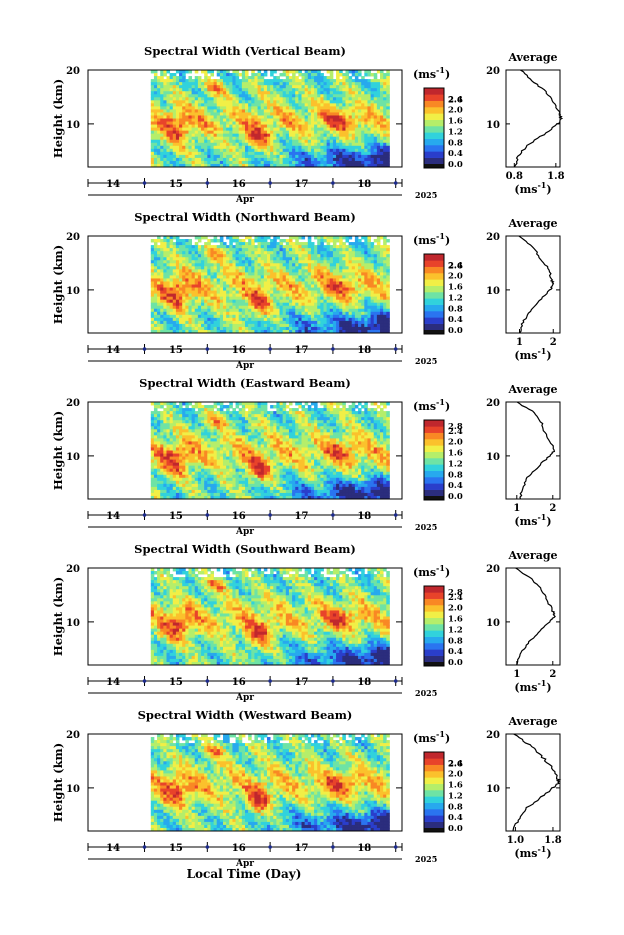 Image resolution: width=624 pixels, height=935 pixels. What do you see at coordinates (455, 143) in the screenshot?
I see `colorbar-tick-label: 0.8` at bounding box center [455, 143].